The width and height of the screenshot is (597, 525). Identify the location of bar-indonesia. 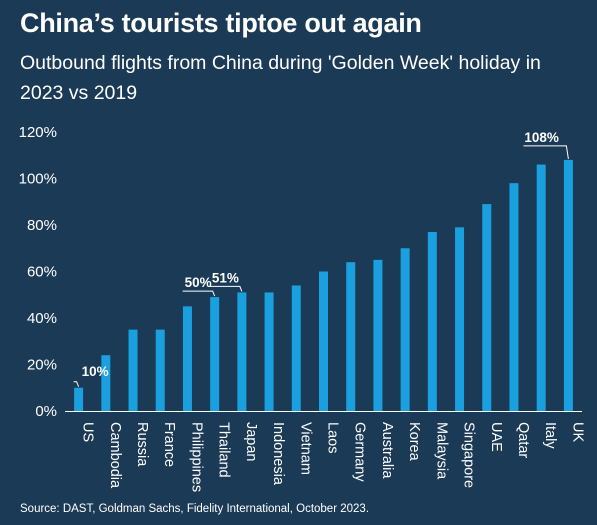
(269, 351).